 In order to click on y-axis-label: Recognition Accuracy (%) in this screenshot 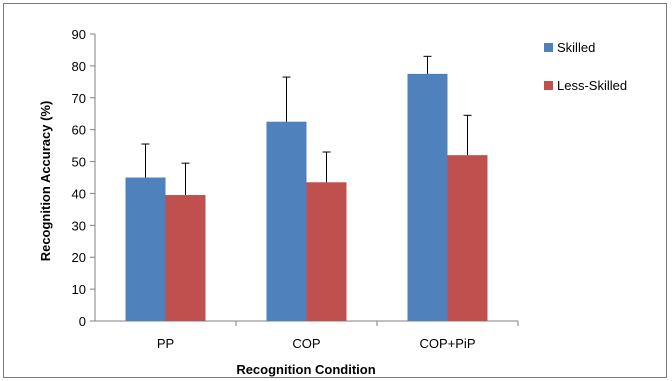, I will do `click(45, 181)`.